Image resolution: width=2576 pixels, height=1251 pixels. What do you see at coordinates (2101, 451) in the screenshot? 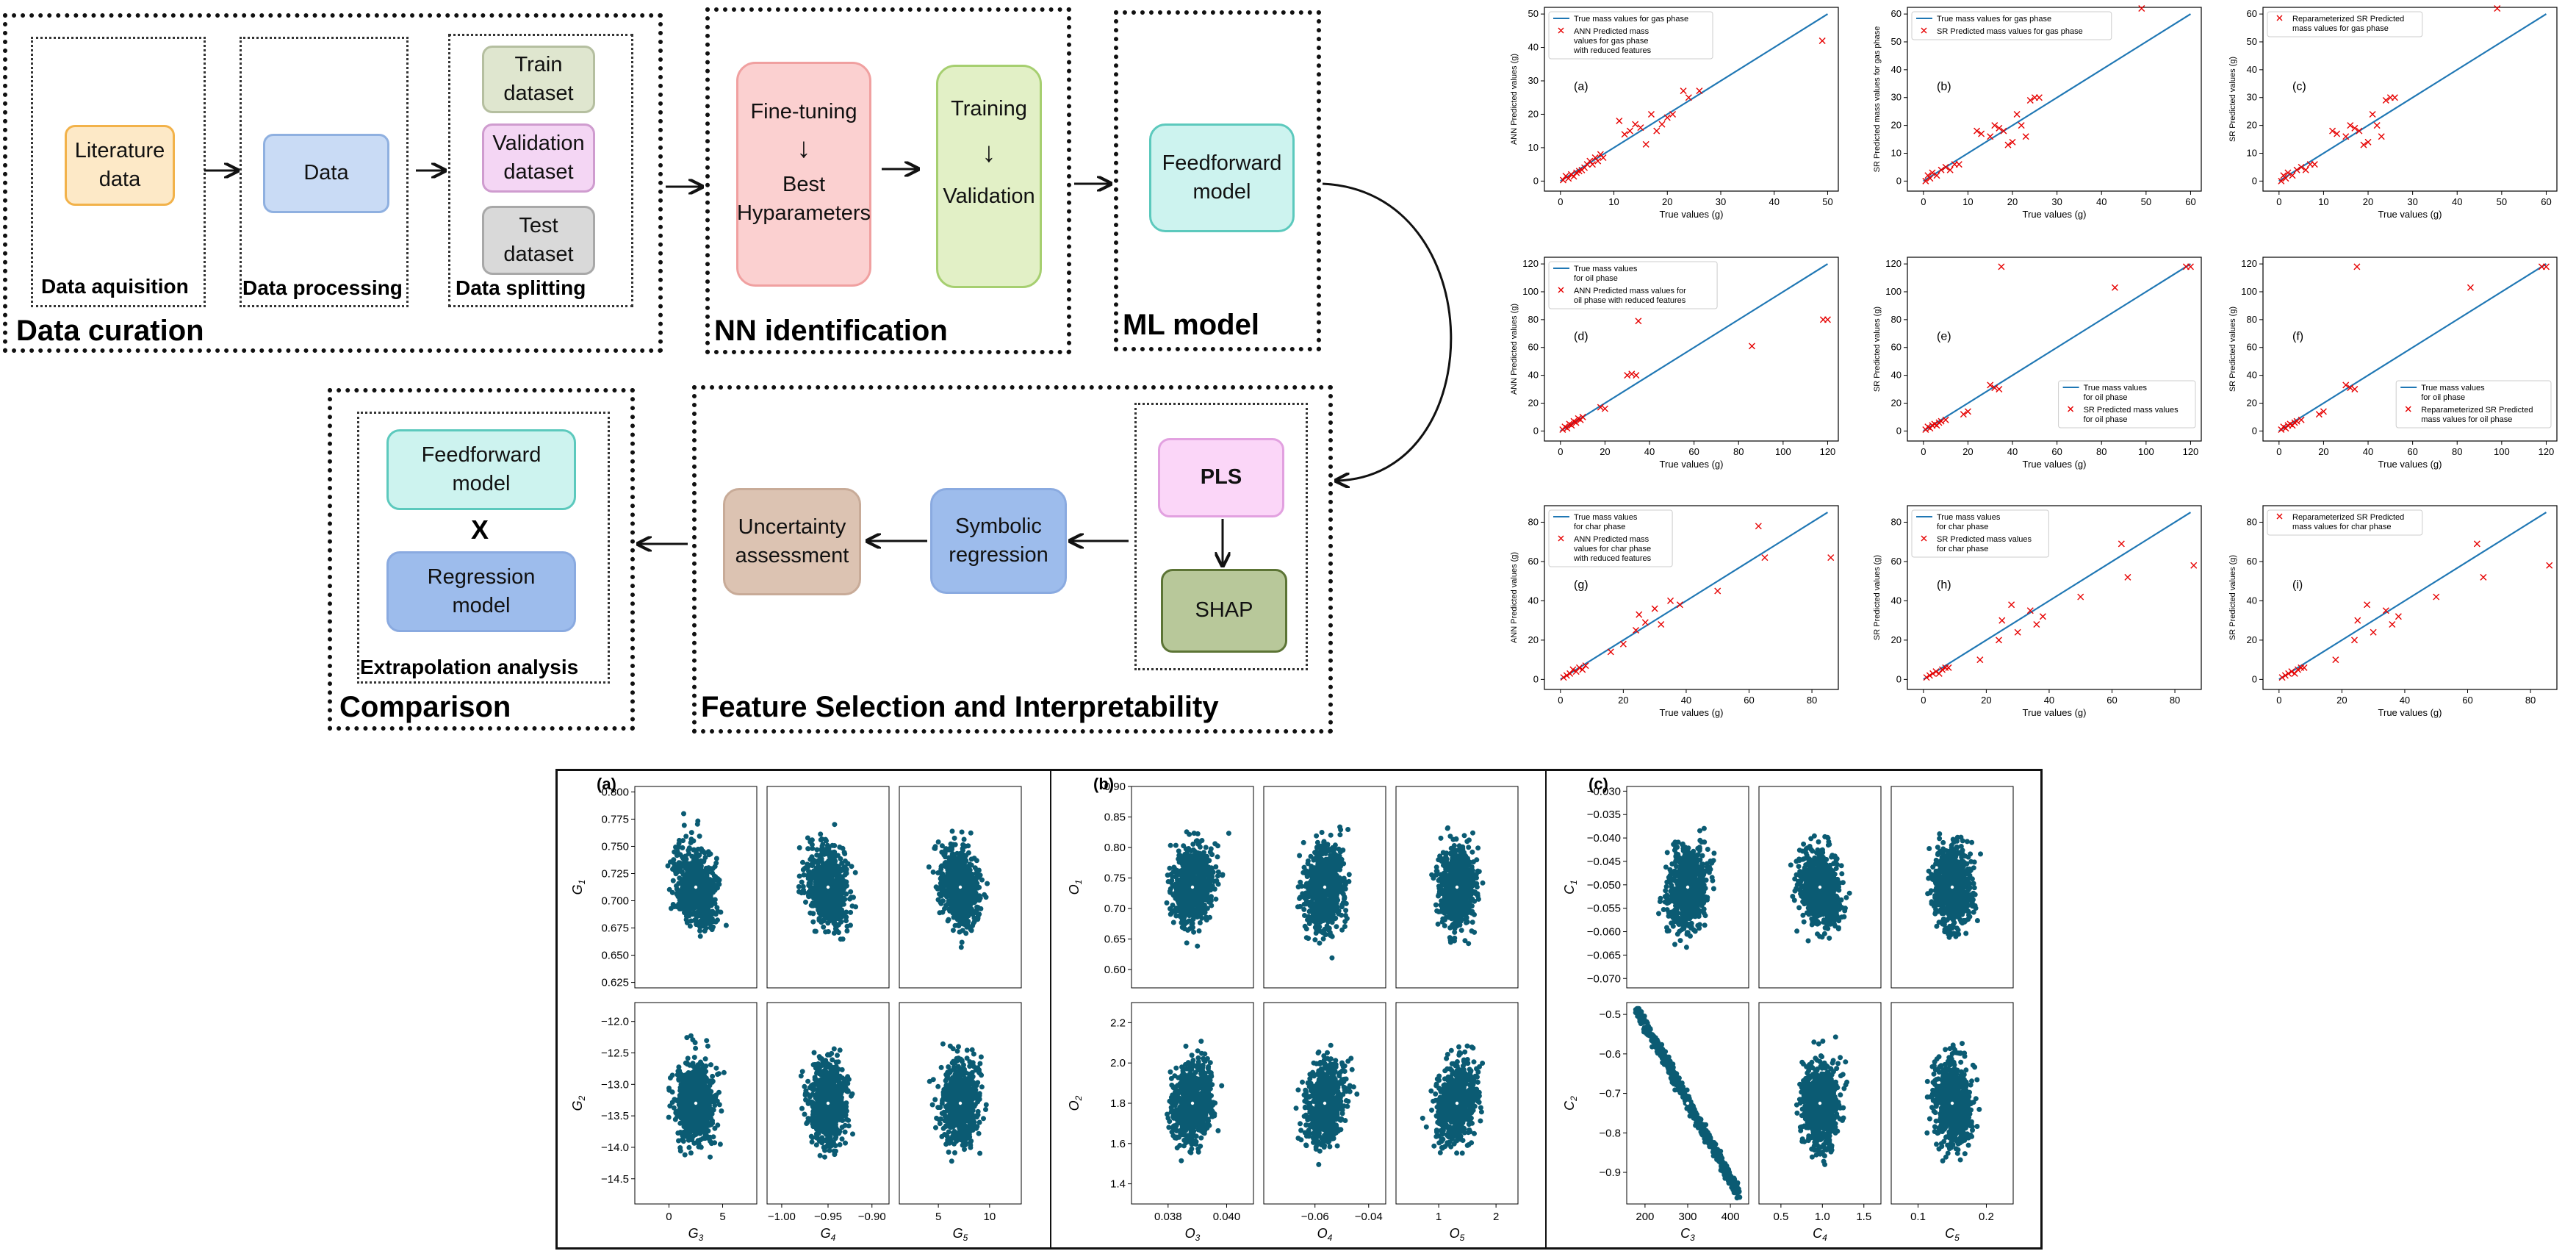
I see `x-tick-label: 80` at bounding box center [2101, 451].